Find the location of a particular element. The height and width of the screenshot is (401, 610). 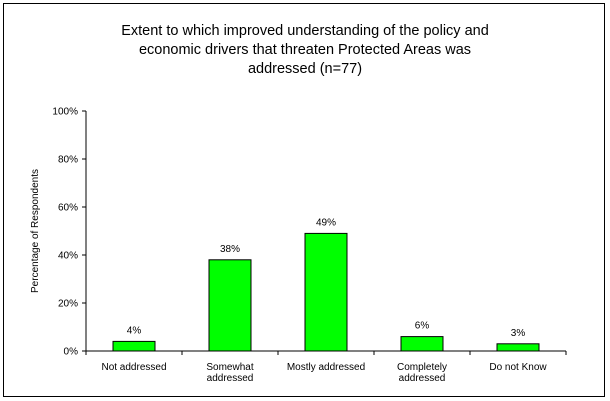

category-label: Mostly addressed is located at coordinates (326, 367).